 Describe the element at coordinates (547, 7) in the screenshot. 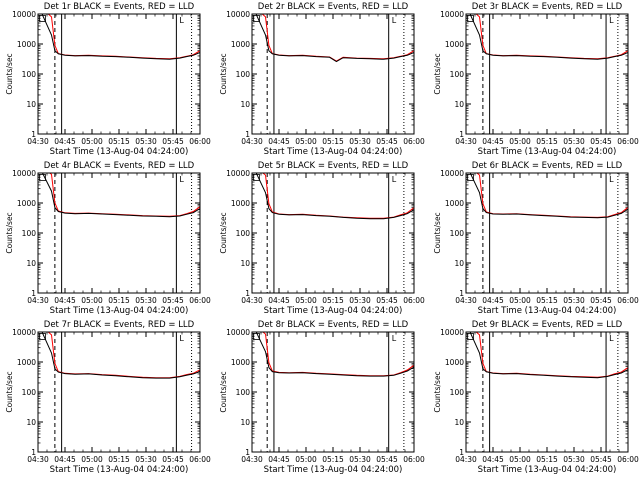

I see `panel-title: Det 3r BLACK = Events, RED = LLD` at that location.